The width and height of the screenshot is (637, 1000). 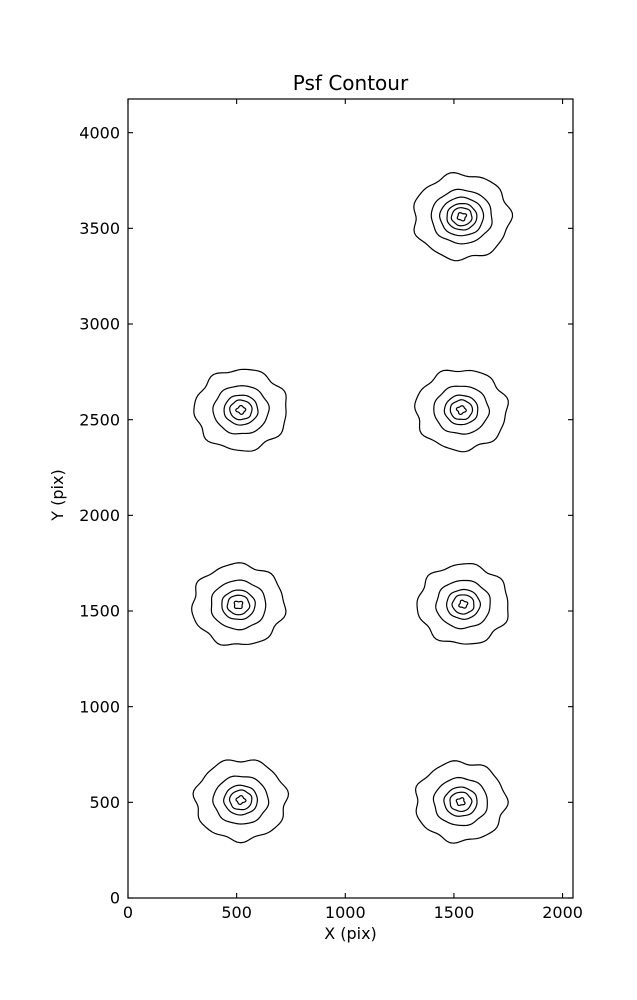 What do you see at coordinates (350, 83) in the screenshot?
I see `plot-title: Psf Contour` at bounding box center [350, 83].